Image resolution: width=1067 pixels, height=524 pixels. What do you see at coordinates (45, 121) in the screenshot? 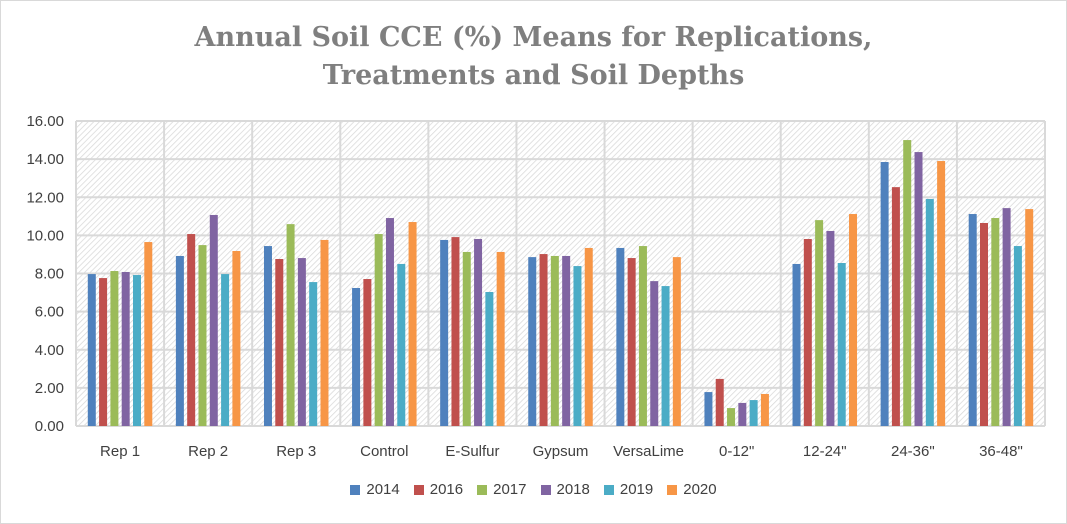
I see `y-tick-label: 16.00` at bounding box center [45, 121].